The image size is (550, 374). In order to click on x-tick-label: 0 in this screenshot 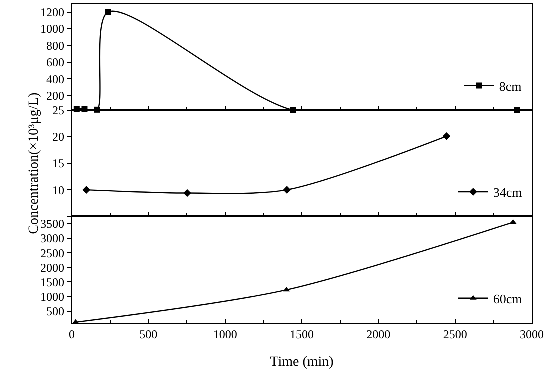, I will do `click(72, 335)`.